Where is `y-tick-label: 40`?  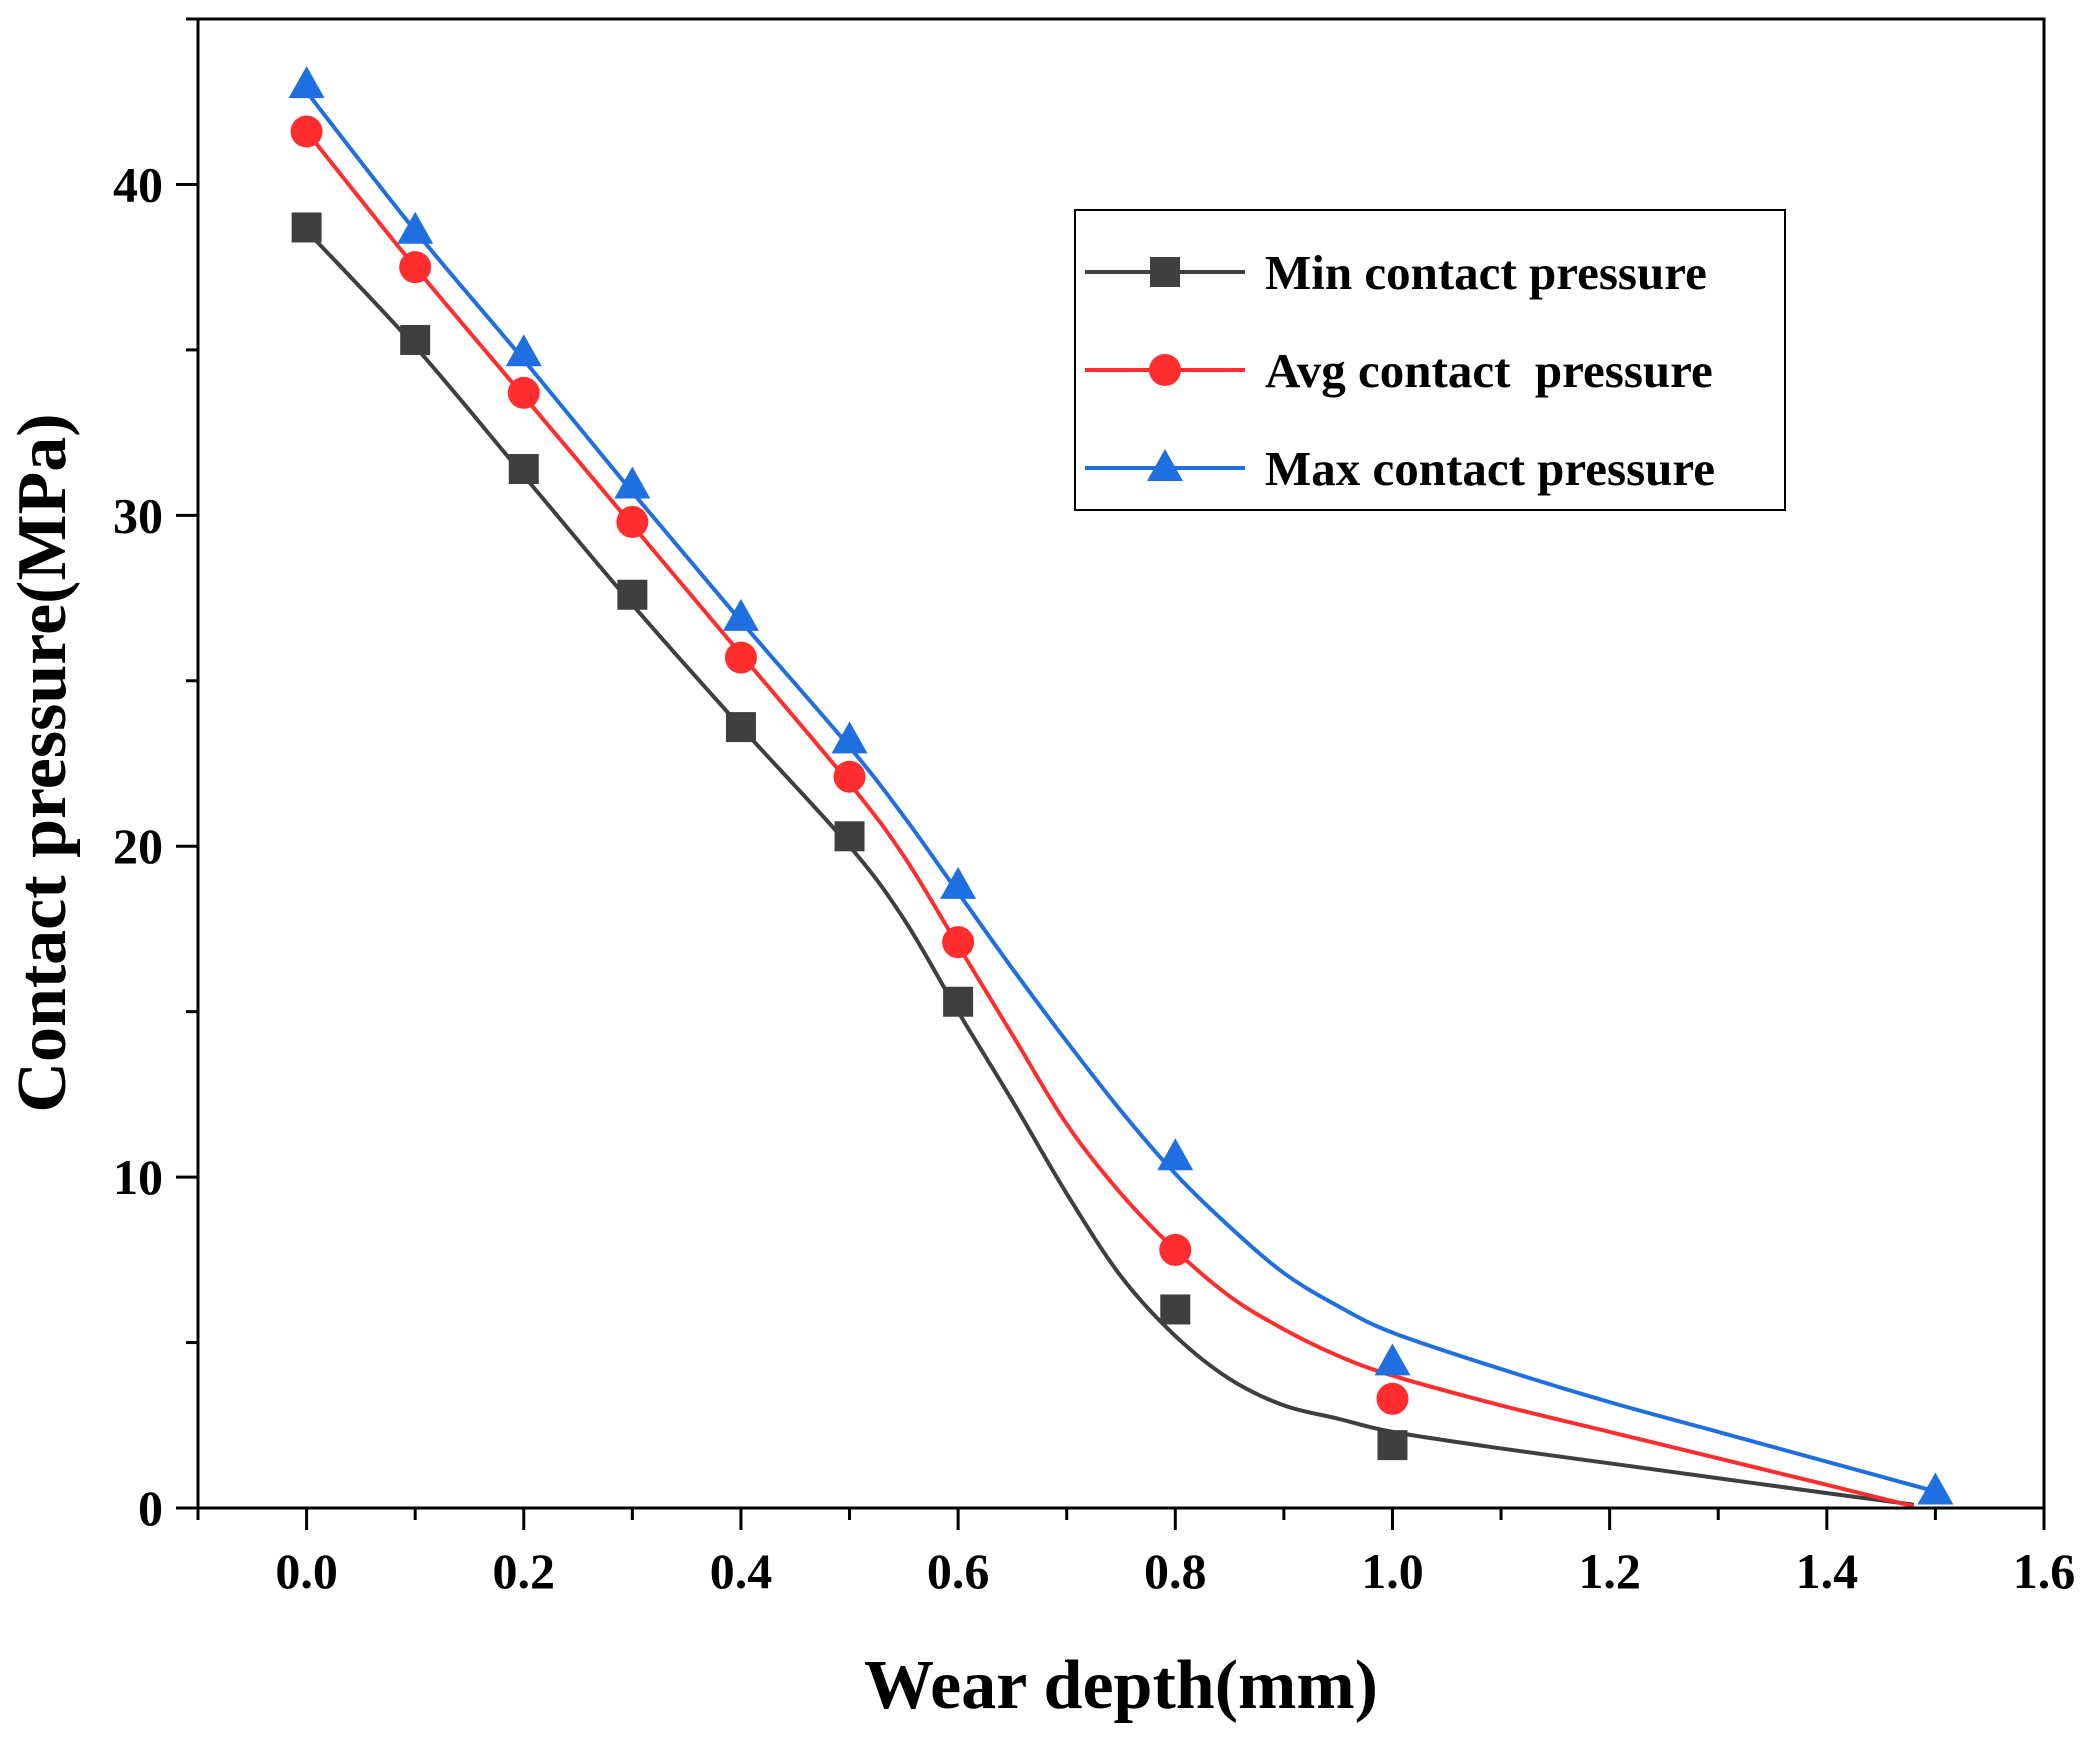
y-tick-label: 40 is located at coordinates (138, 184).